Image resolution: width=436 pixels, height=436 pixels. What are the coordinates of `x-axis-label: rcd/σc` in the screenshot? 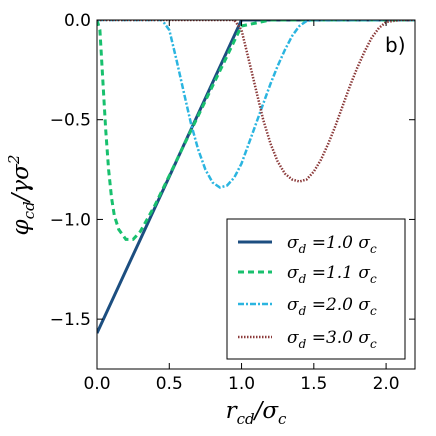 It's located at (256, 413).